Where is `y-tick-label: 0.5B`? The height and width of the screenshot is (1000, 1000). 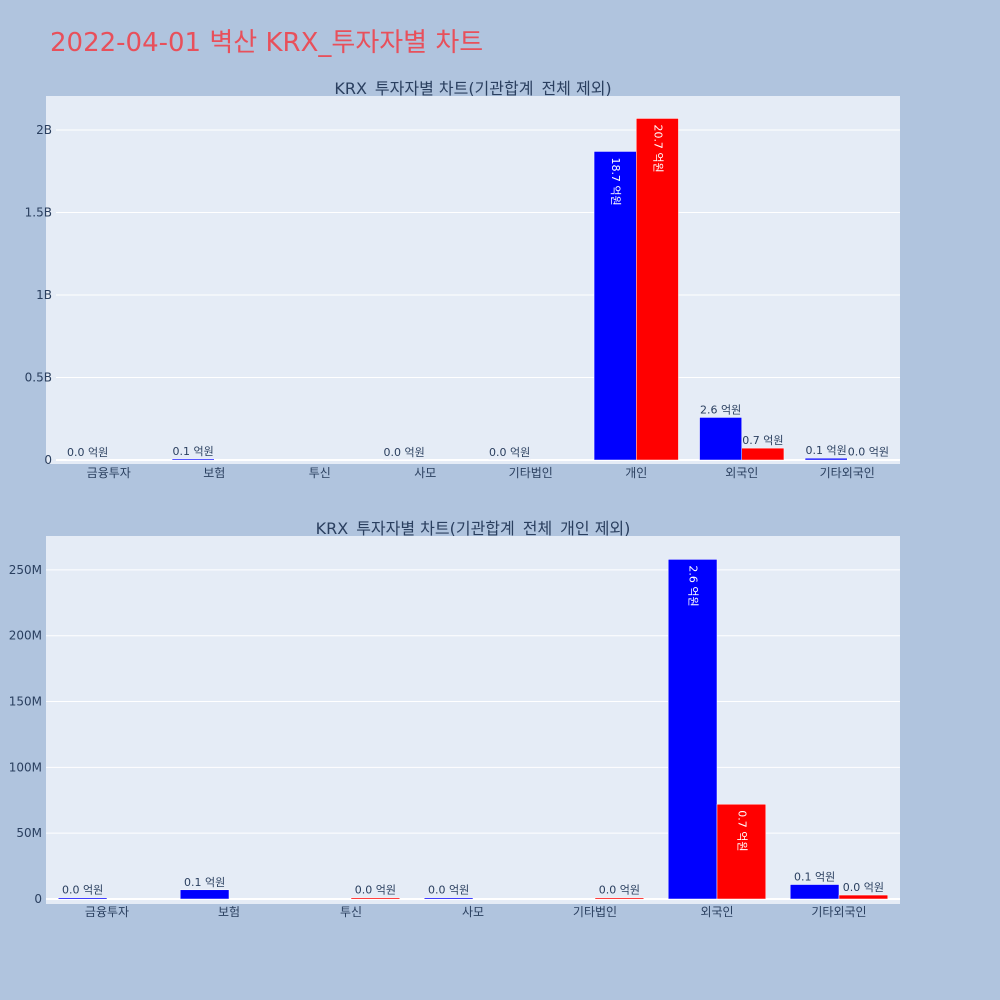 y-tick-label: 0.5B is located at coordinates (38, 378).